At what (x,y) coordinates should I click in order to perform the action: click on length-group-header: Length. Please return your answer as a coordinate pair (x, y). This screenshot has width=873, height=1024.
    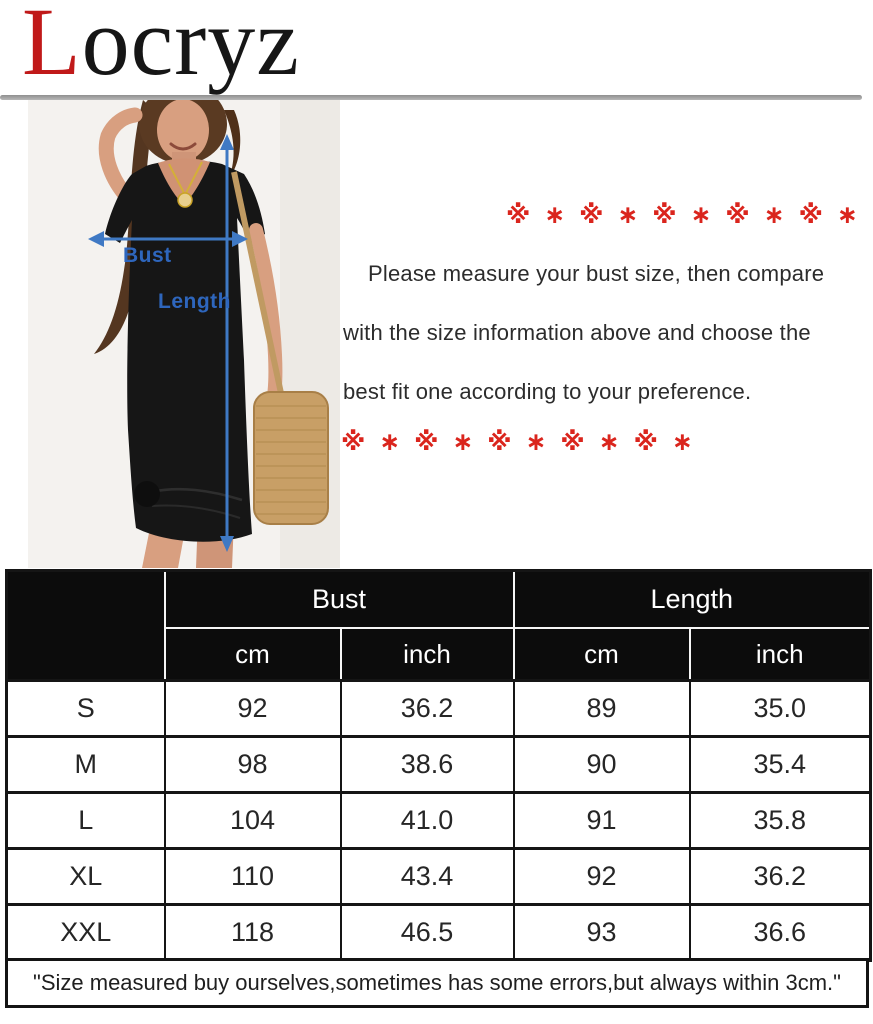
    Looking at the image, I should click on (692, 599).